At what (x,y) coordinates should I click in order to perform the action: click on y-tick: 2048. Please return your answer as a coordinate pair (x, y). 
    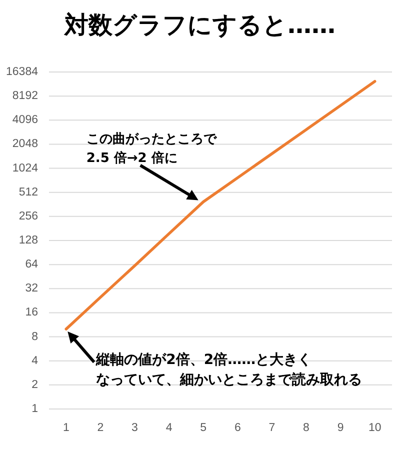
    Looking at the image, I should click on (25, 144).